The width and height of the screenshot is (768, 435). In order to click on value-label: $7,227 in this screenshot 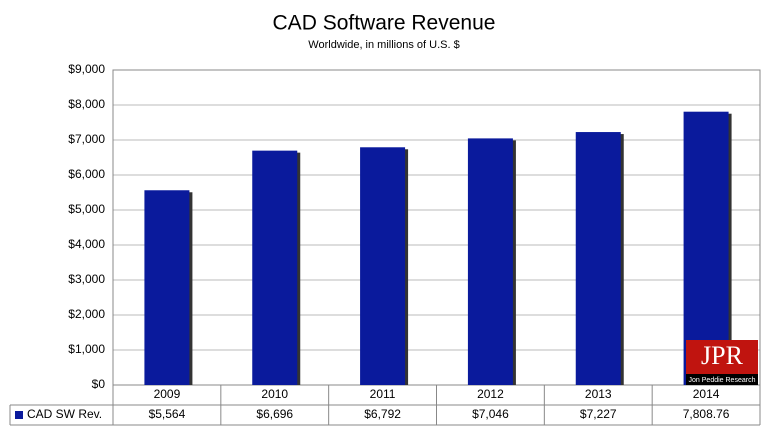, I will do `click(598, 414)`.